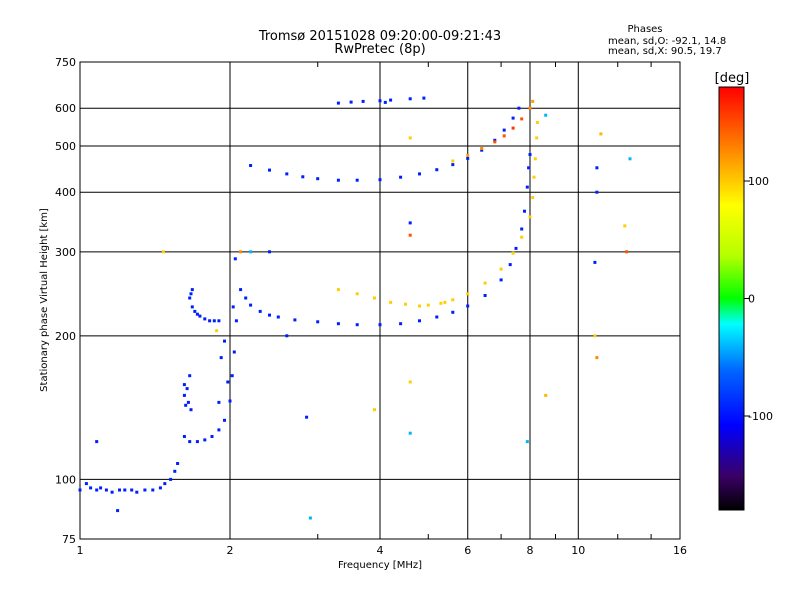 The width and height of the screenshot is (800, 600). Describe the element at coordinates (69, 539) in the screenshot. I see `y-tick-label: 75` at that location.